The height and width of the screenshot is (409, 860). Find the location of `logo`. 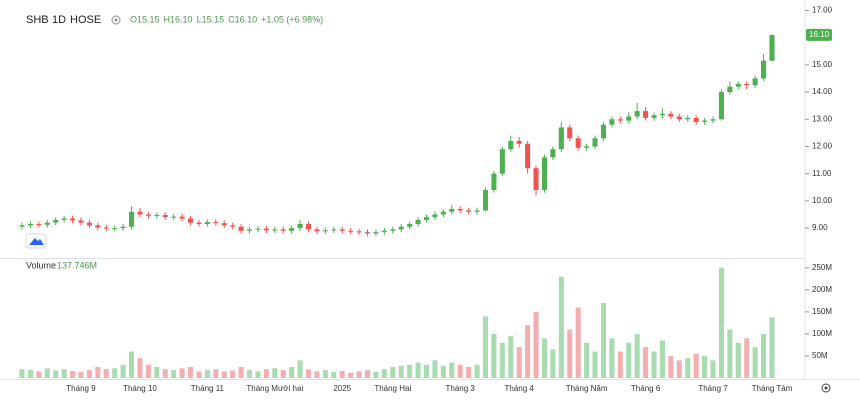

logo is located at coordinates (36, 241).